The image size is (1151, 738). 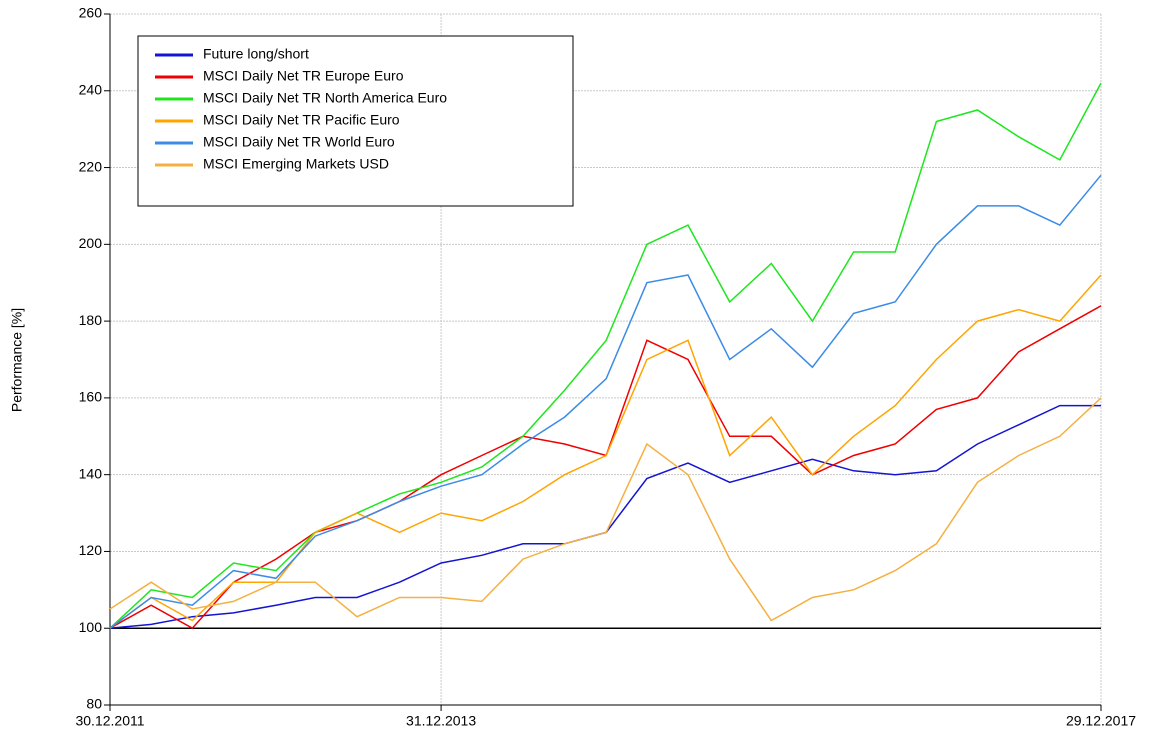 What do you see at coordinates (91, 166) in the screenshot?
I see `y-tick-label: 220` at bounding box center [91, 166].